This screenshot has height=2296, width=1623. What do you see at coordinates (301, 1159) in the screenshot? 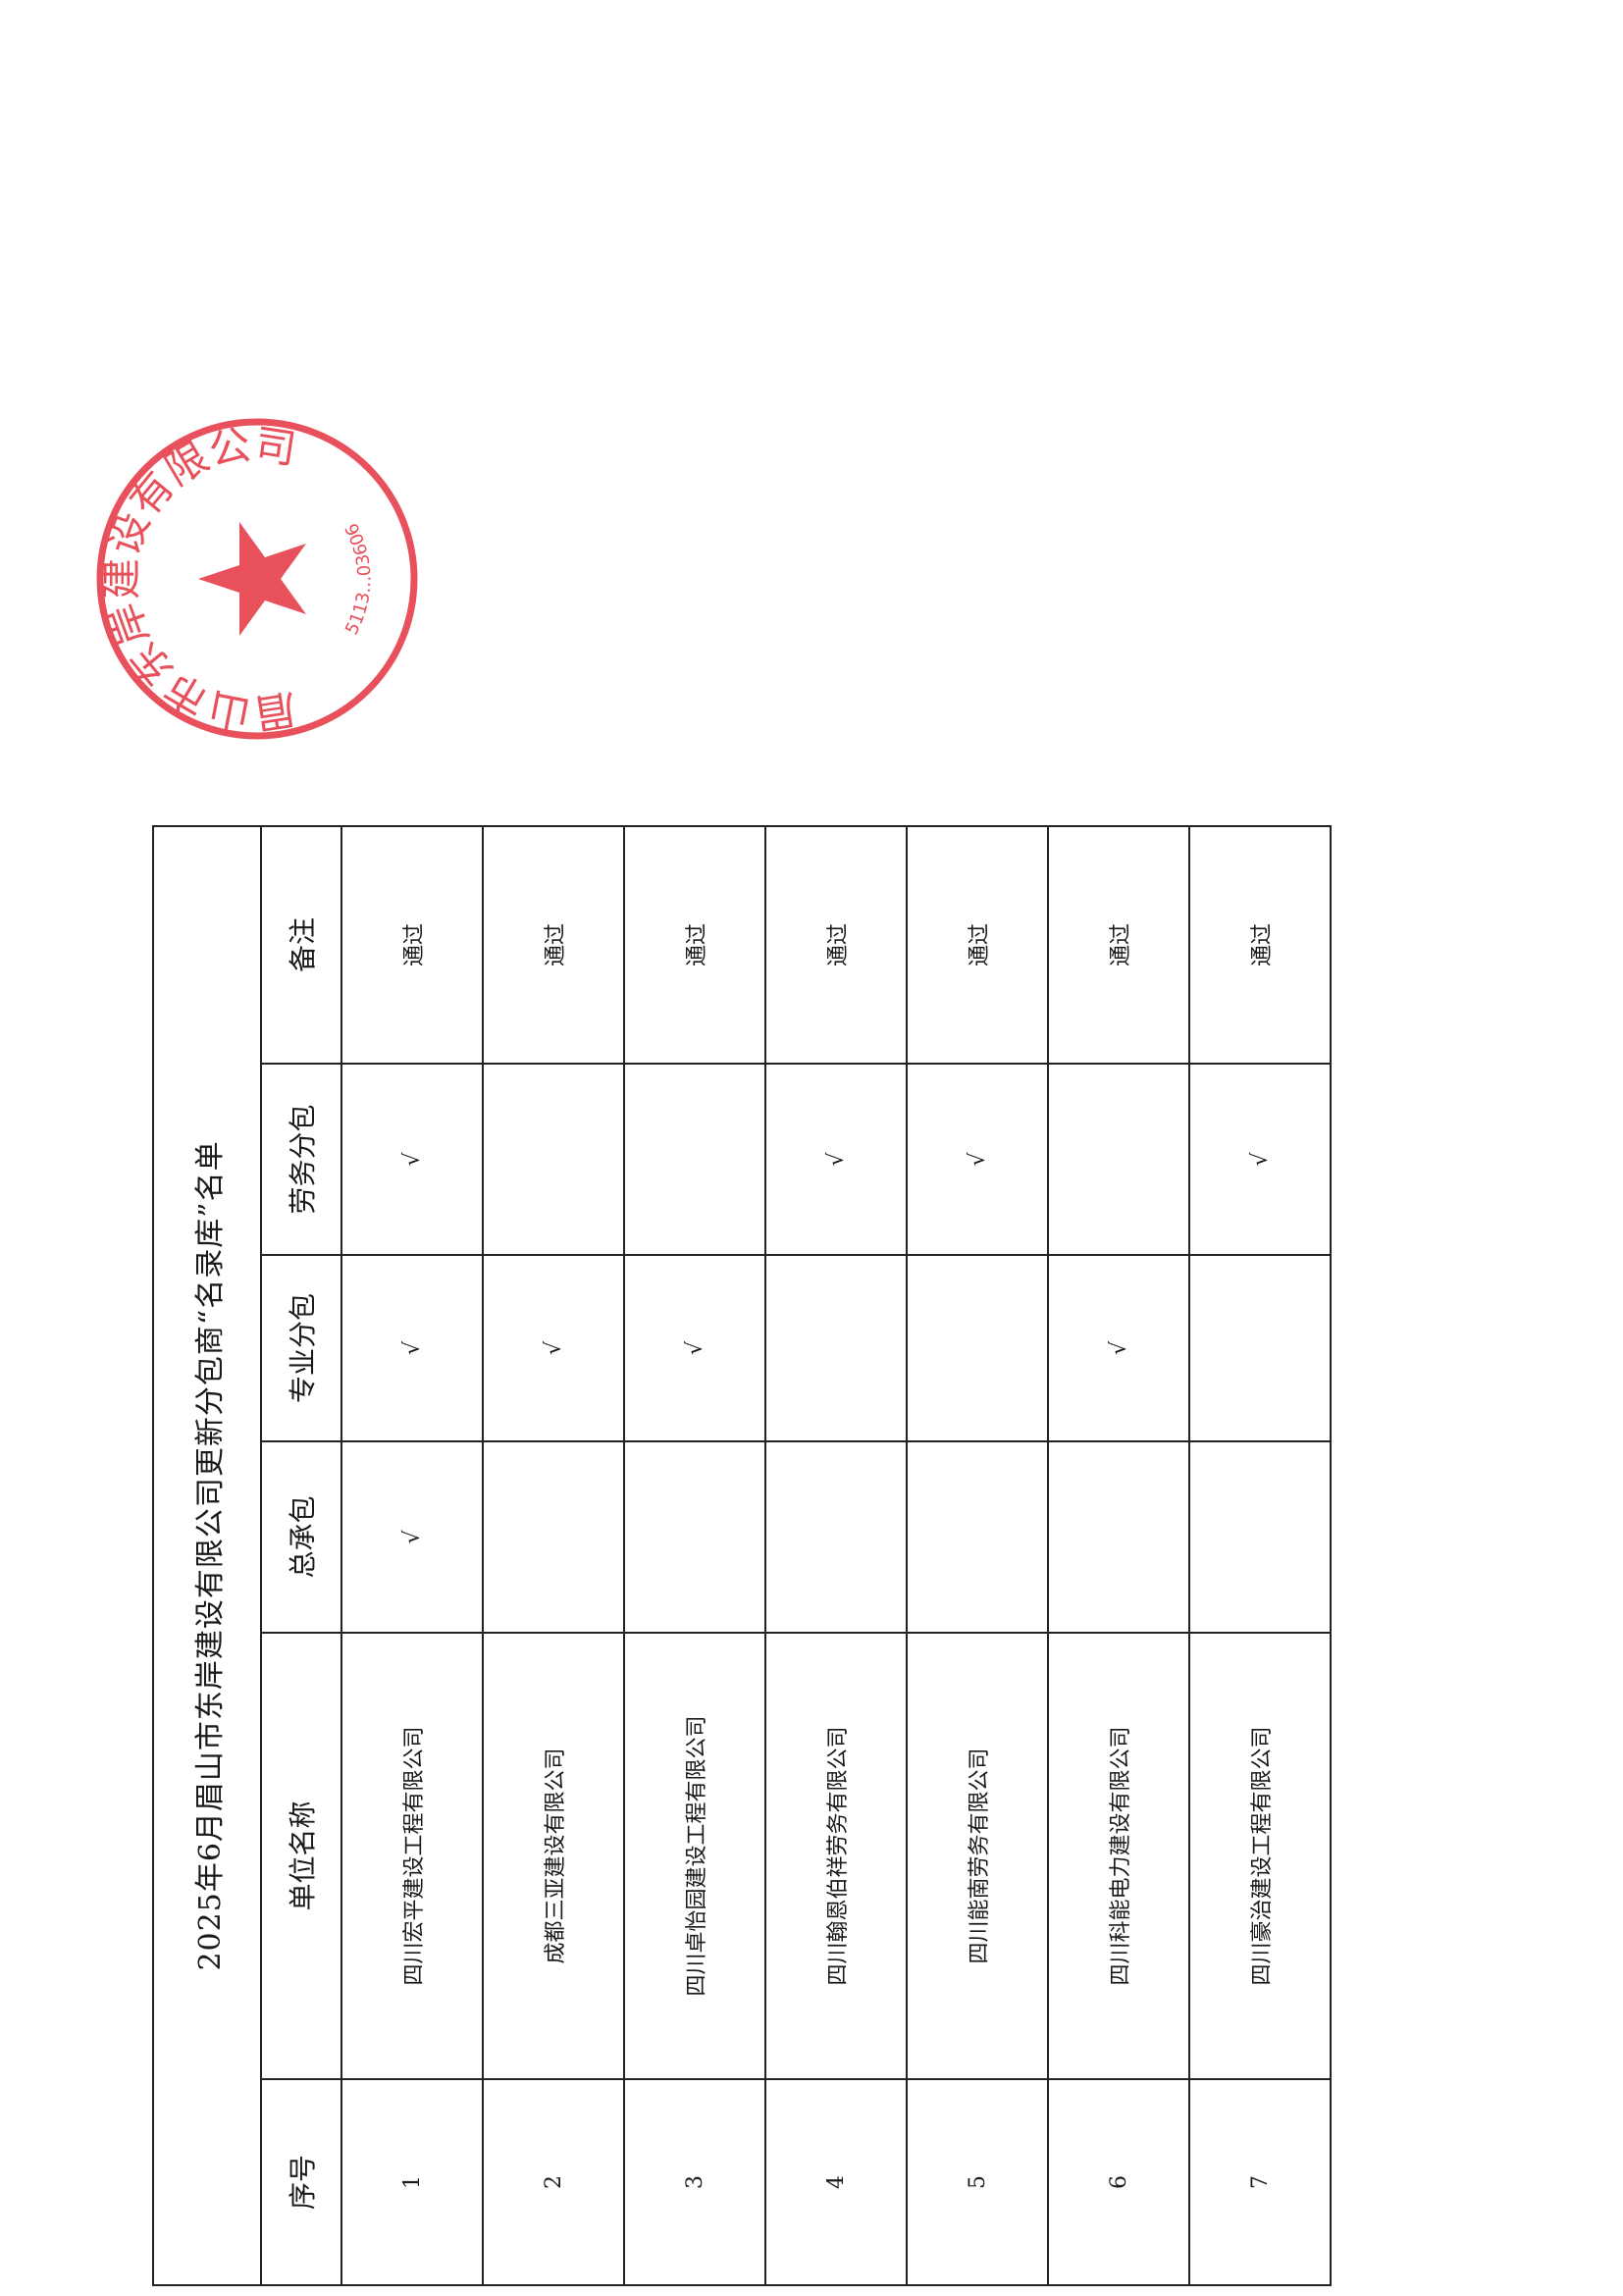
I see `header-labor: 劳务分包` at bounding box center [301, 1159].